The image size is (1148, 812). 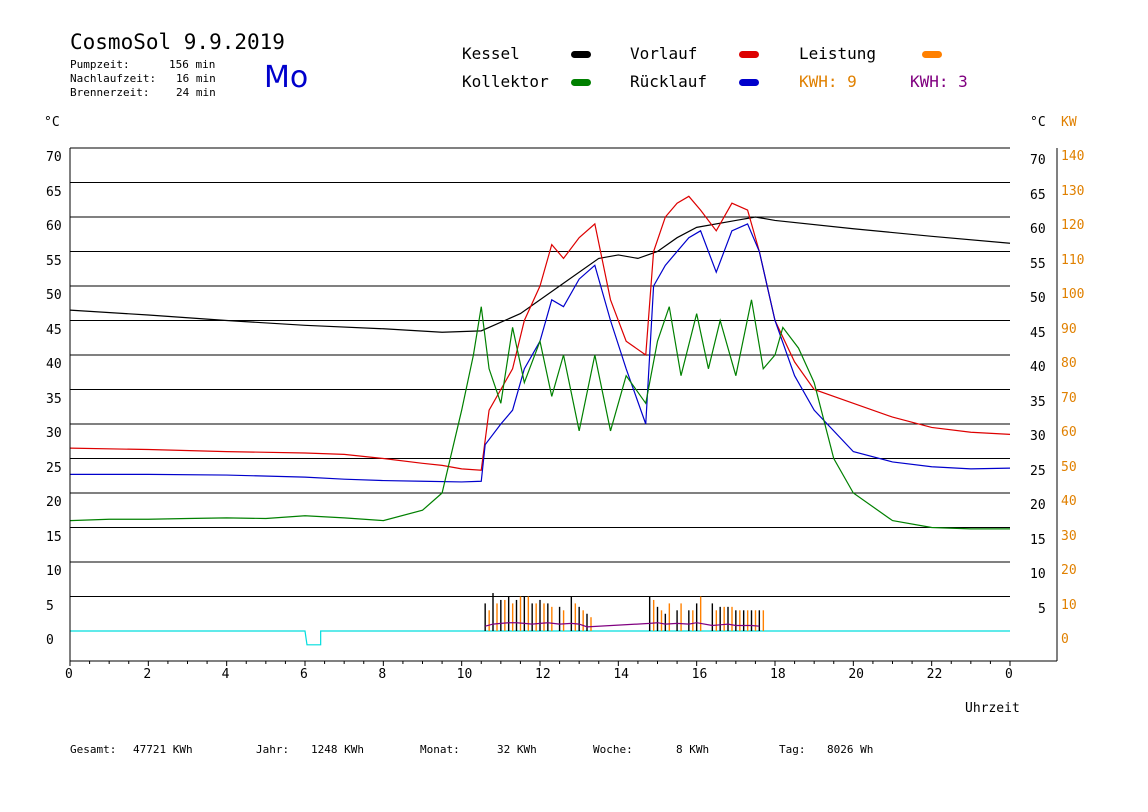 What do you see at coordinates (1073, 294) in the screenshot?
I see `y-tick-label-power: 100` at bounding box center [1073, 294].